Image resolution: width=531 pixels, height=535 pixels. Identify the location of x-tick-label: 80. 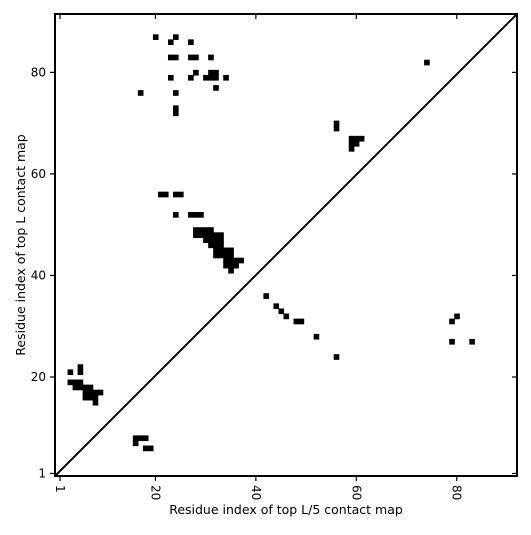
(457, 492).